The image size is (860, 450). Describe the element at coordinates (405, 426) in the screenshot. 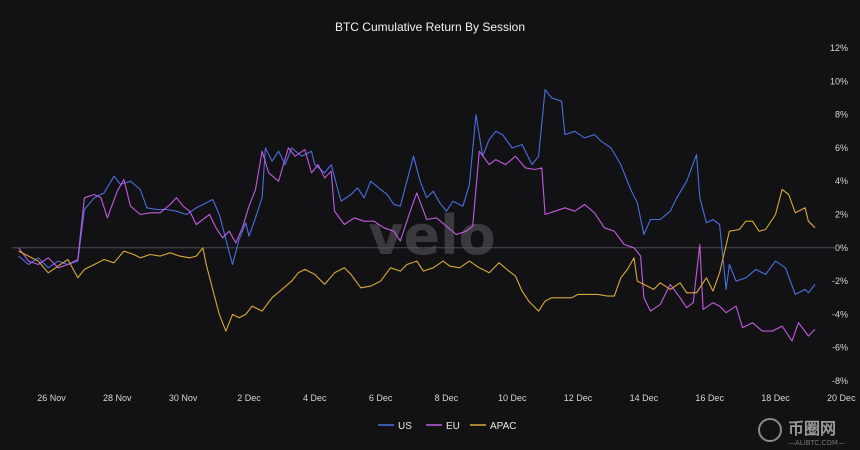

I see `legend-label-us: US` at that location.